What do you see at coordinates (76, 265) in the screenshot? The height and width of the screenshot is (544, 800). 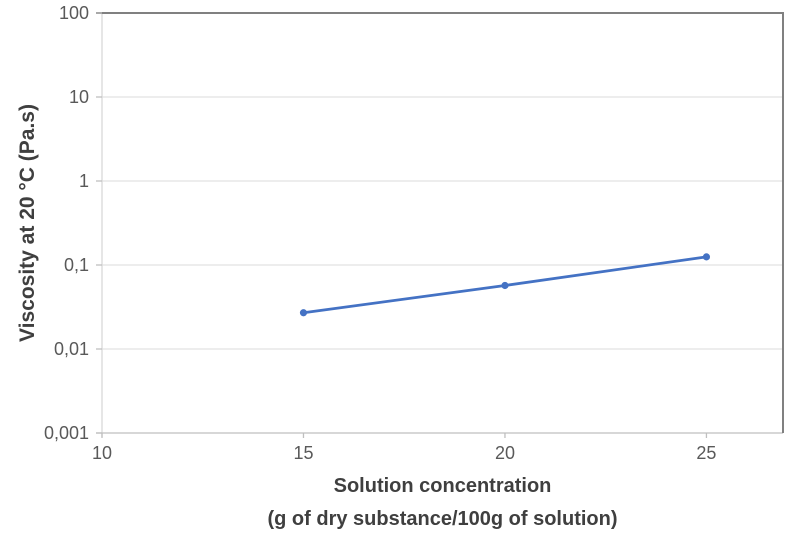 I see `y-tick-label: 0,1` at bounding box center [76, 265].